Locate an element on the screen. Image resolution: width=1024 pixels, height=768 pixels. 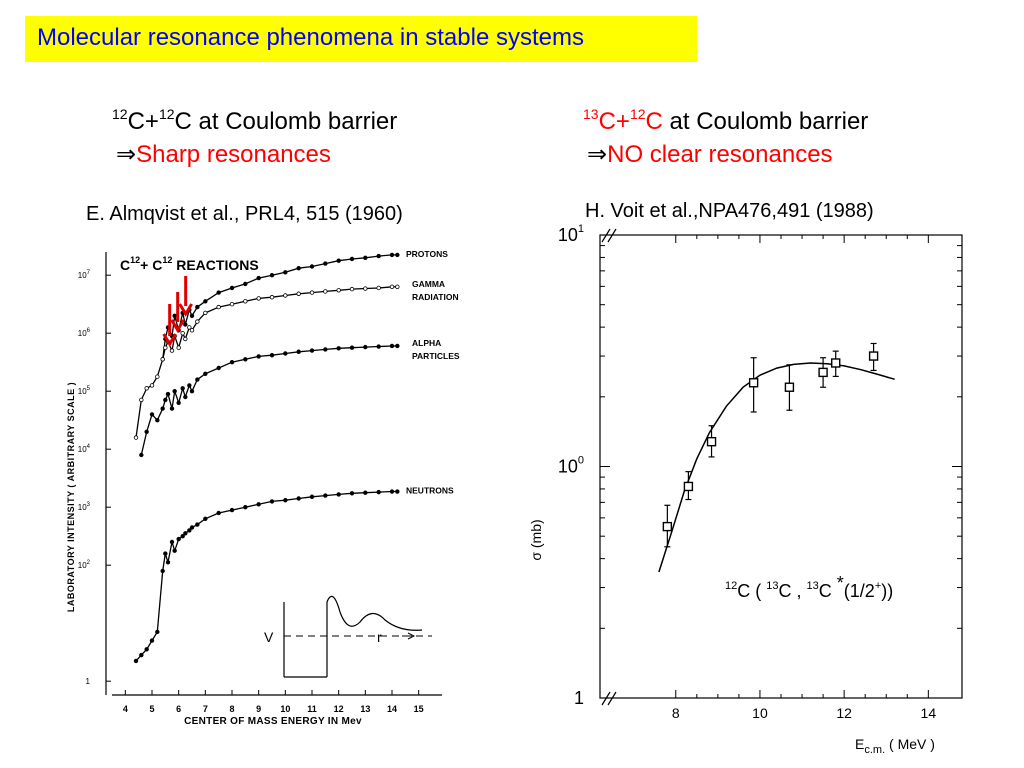
reaction-plus: + is located at coordinates (878, 586).